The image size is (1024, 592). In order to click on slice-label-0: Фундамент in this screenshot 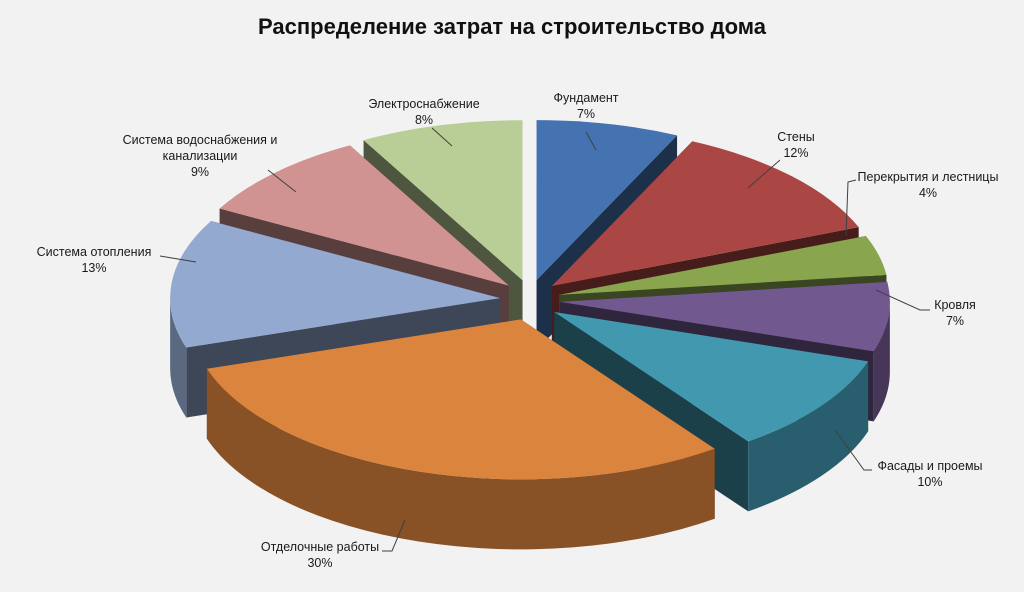, I will do `click(585, 98)`.